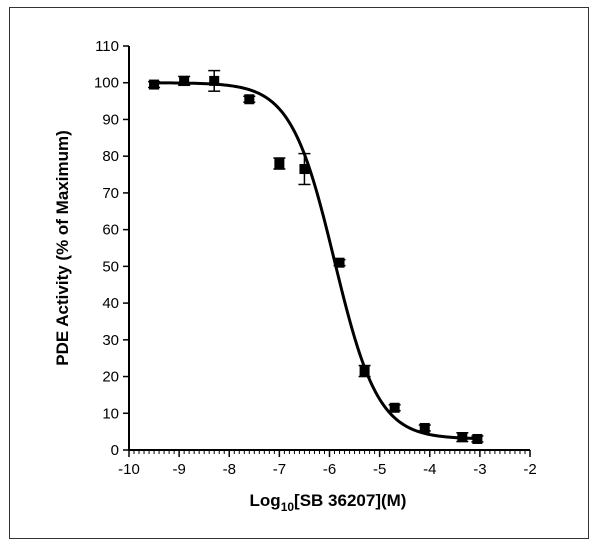 This screenshot has height=551, width=600. Describe the element at coordinates (110, 303) in the screenshot. I see `y-tick-label: 40` at that location.